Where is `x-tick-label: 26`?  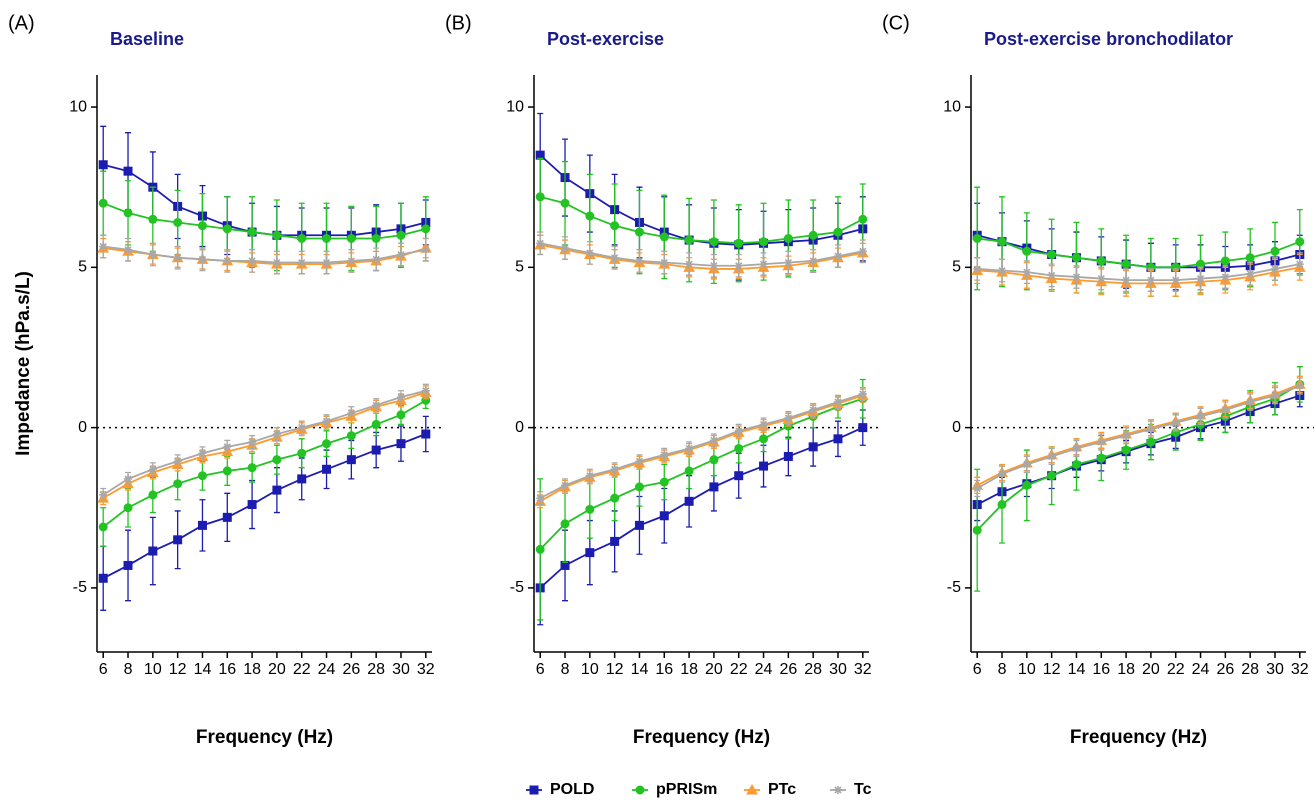 x-tick-label: 26 is located at coordinates (351, 669).